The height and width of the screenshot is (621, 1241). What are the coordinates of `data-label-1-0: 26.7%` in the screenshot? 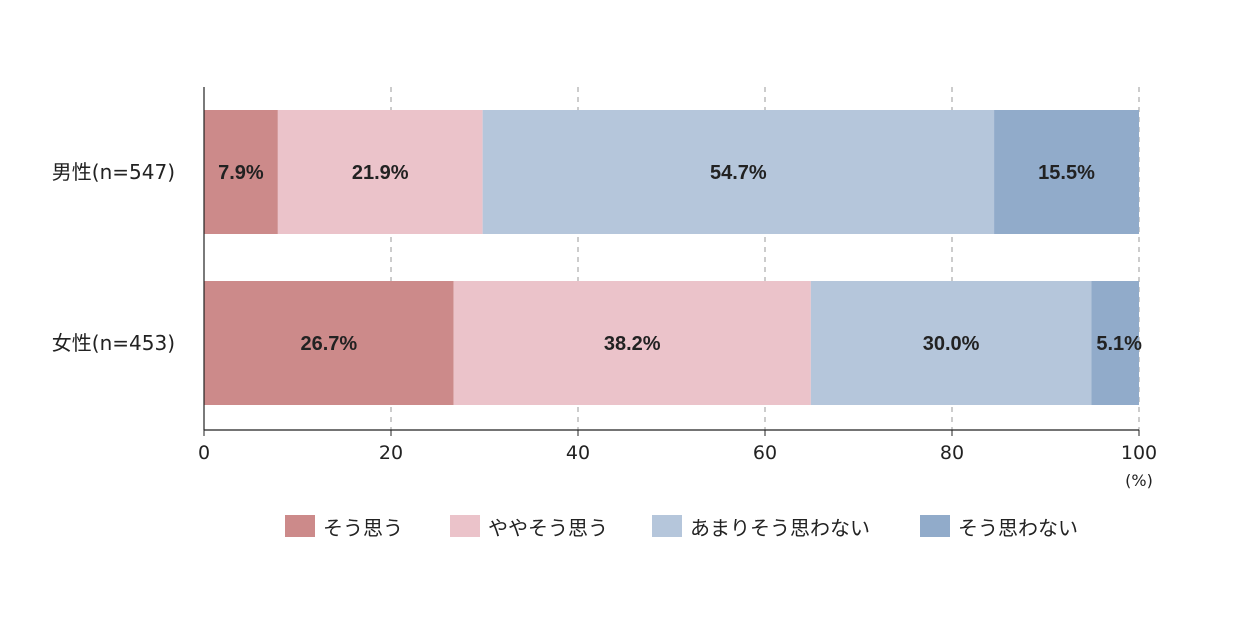 It's located at (328, 344).